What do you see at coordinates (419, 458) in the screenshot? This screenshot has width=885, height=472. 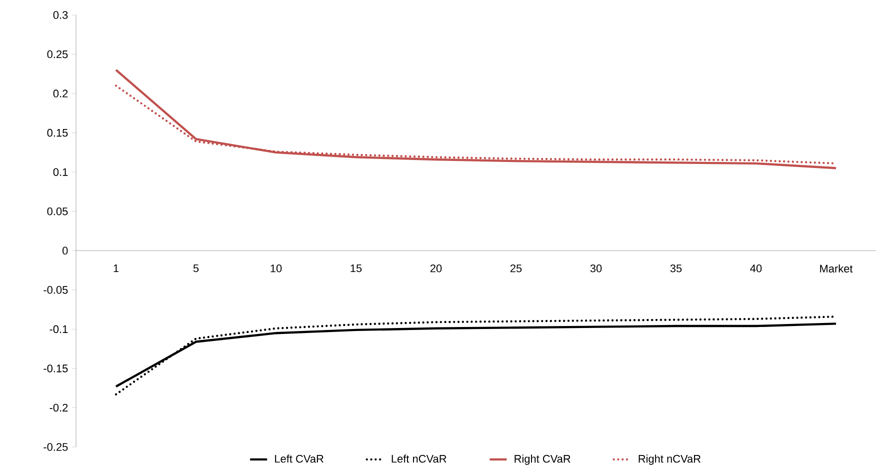 I see `legend-label: Left nCVaR` at bounding box center [419, 458].